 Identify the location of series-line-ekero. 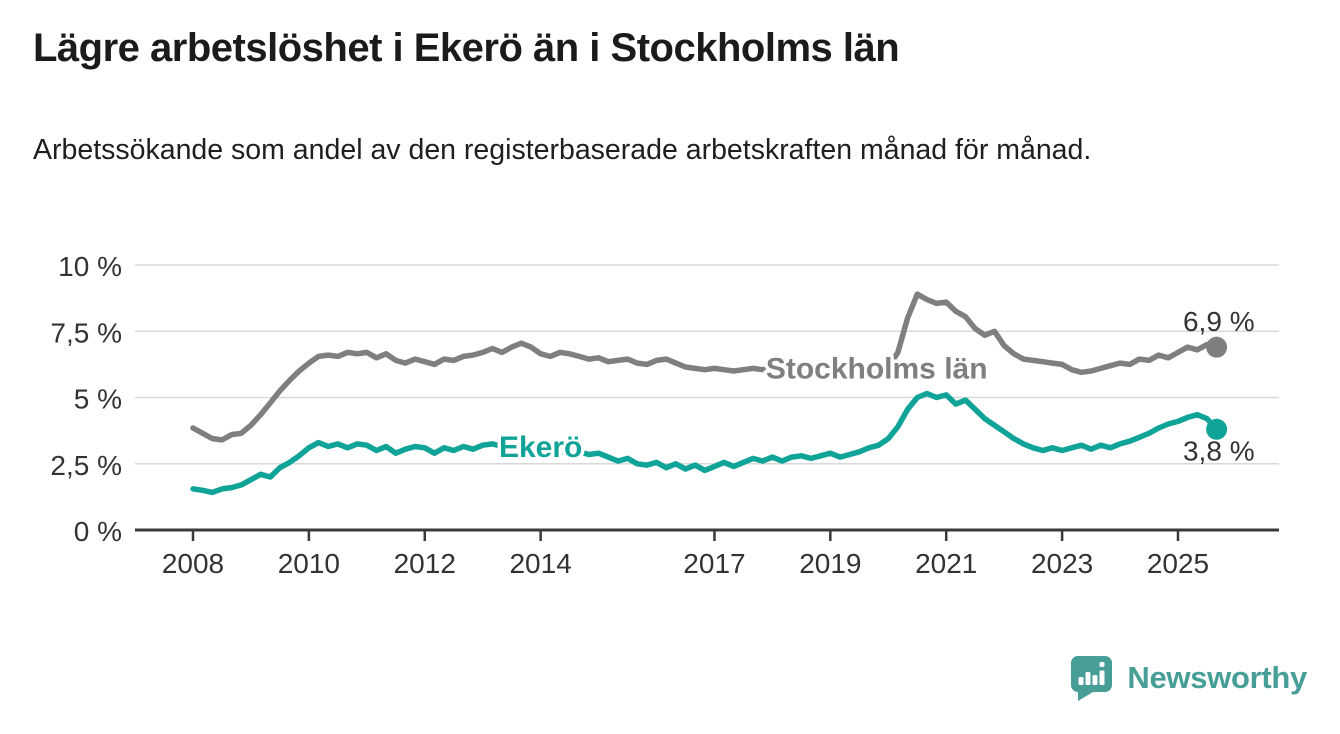
(705, 443).